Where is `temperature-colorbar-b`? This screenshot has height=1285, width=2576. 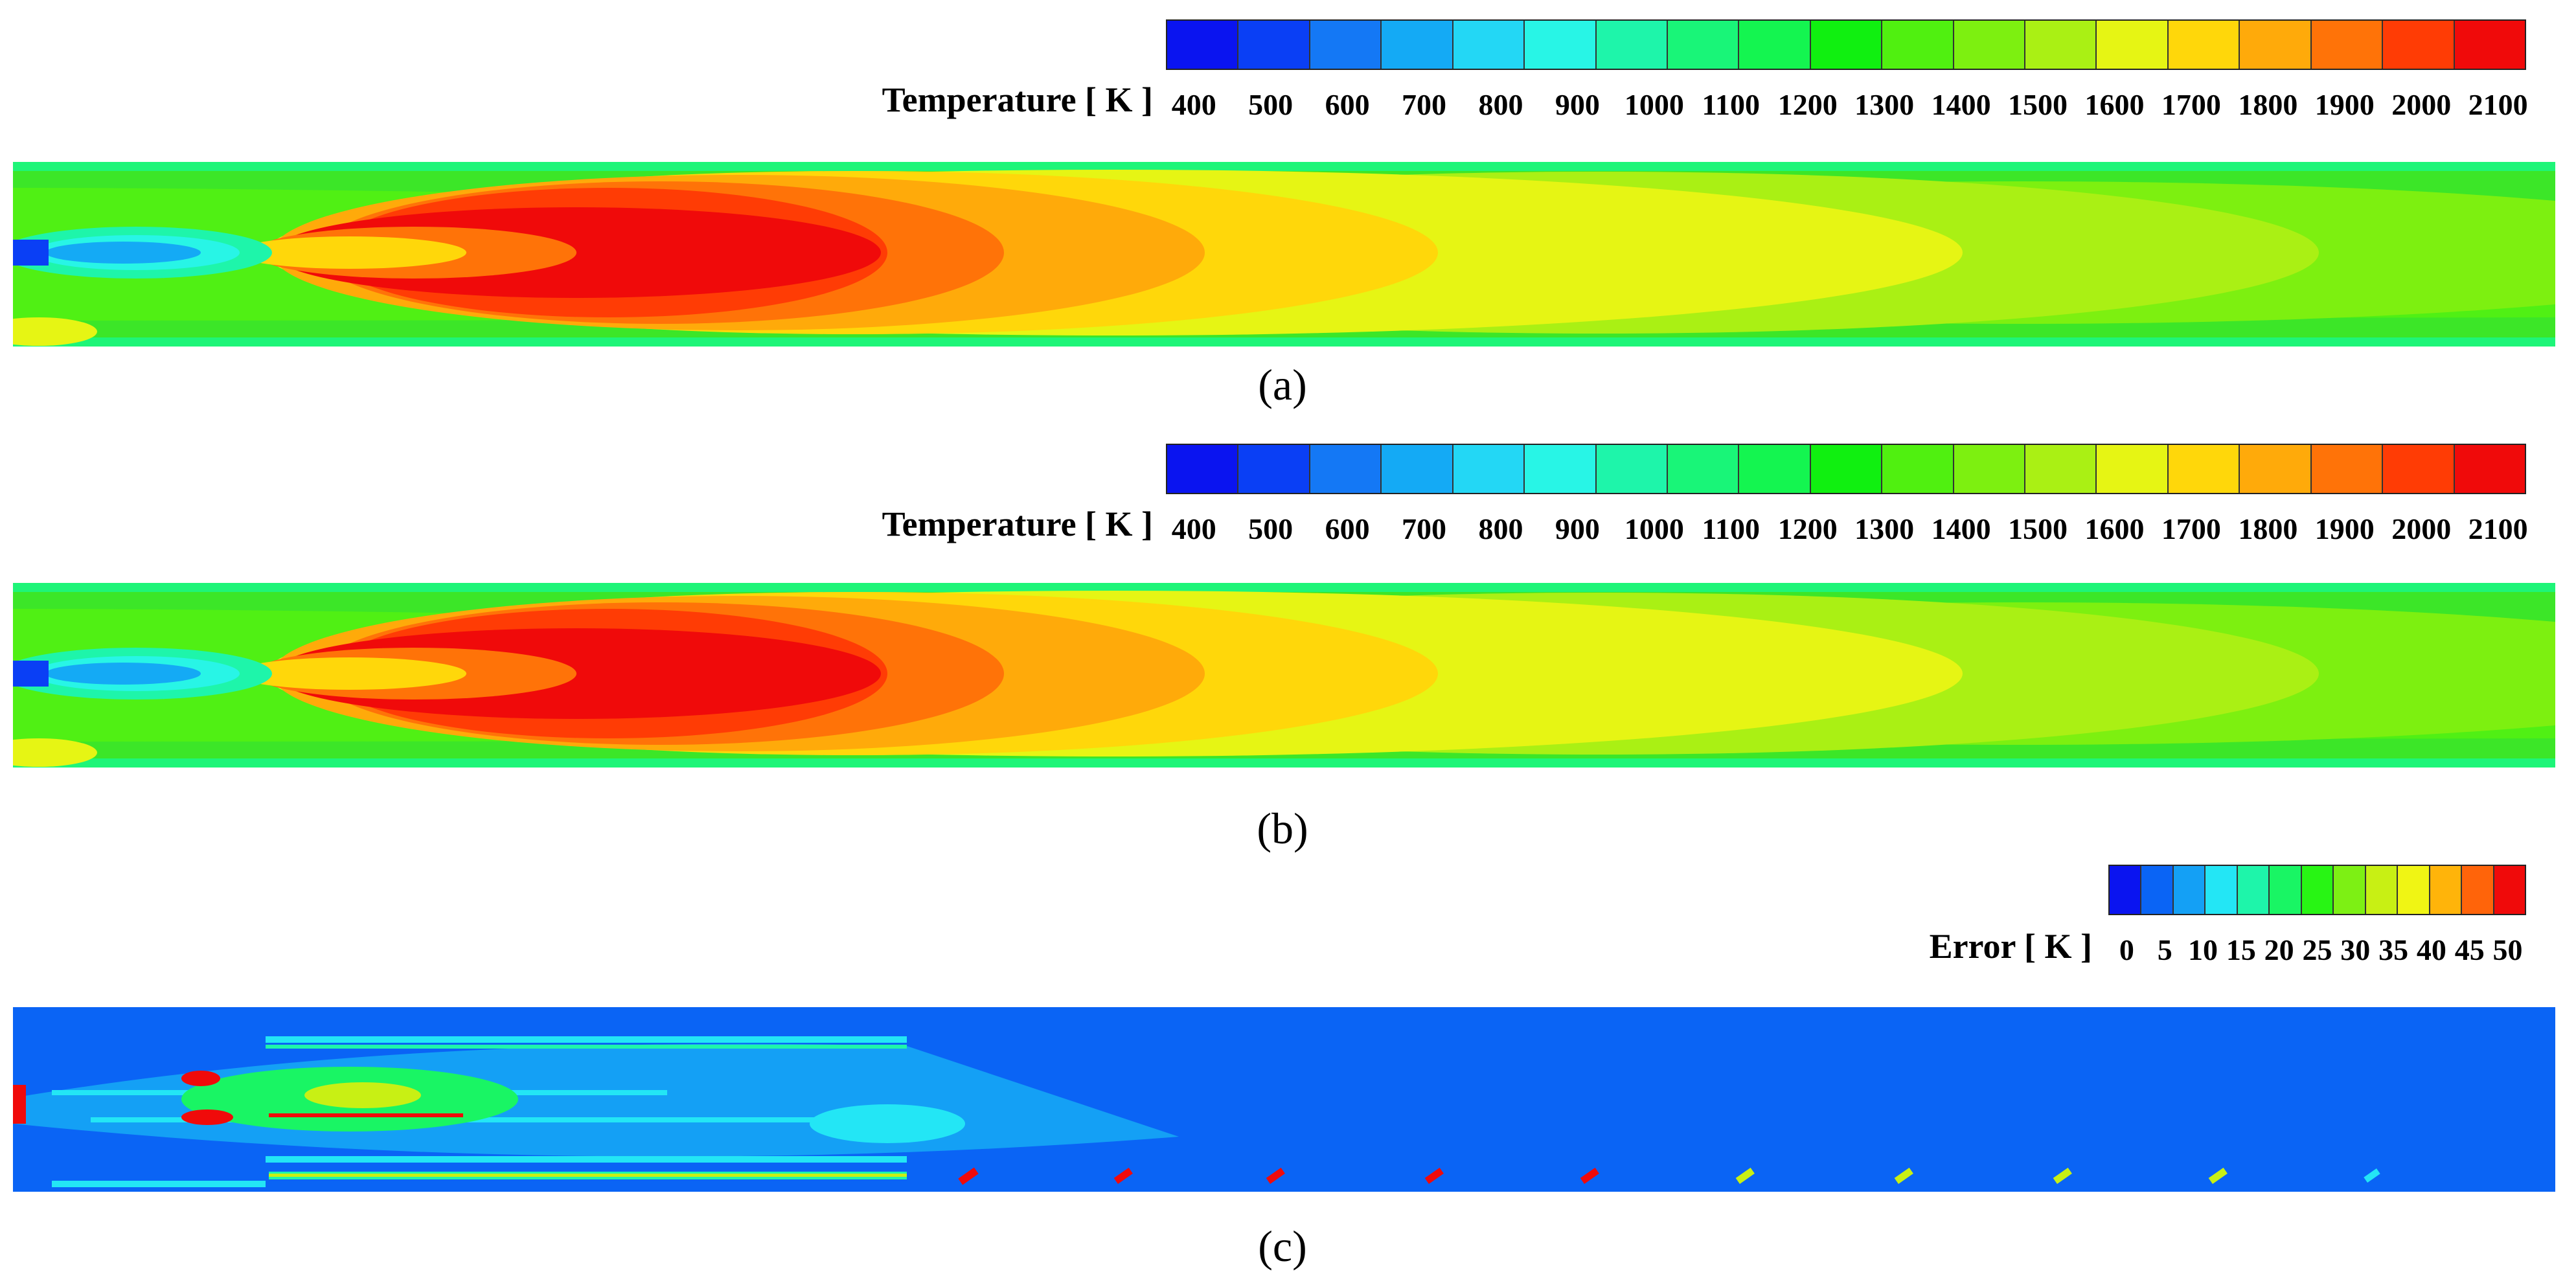 temperature-colorbar-b is located at coordinates (1846, 469).